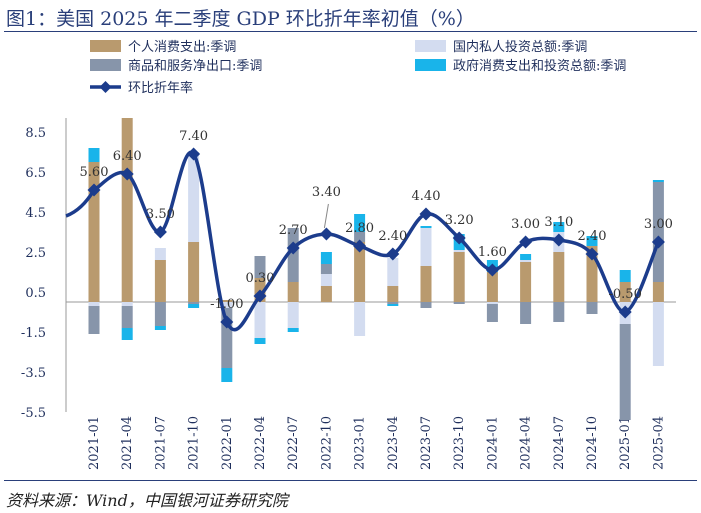 This screenshot has height=513, width=701. Describe the element at coordinates (160, 88) in the screenshot. I see `legend-label-growth_line: 环比折年率` at that location.